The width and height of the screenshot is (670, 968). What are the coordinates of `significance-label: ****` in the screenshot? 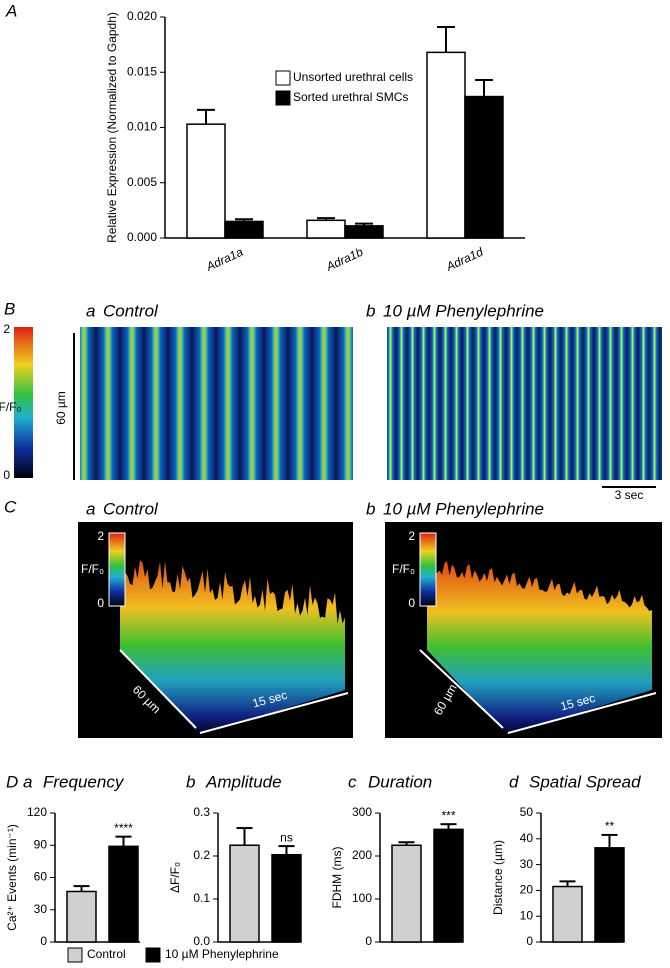 It's located at (123, 828).